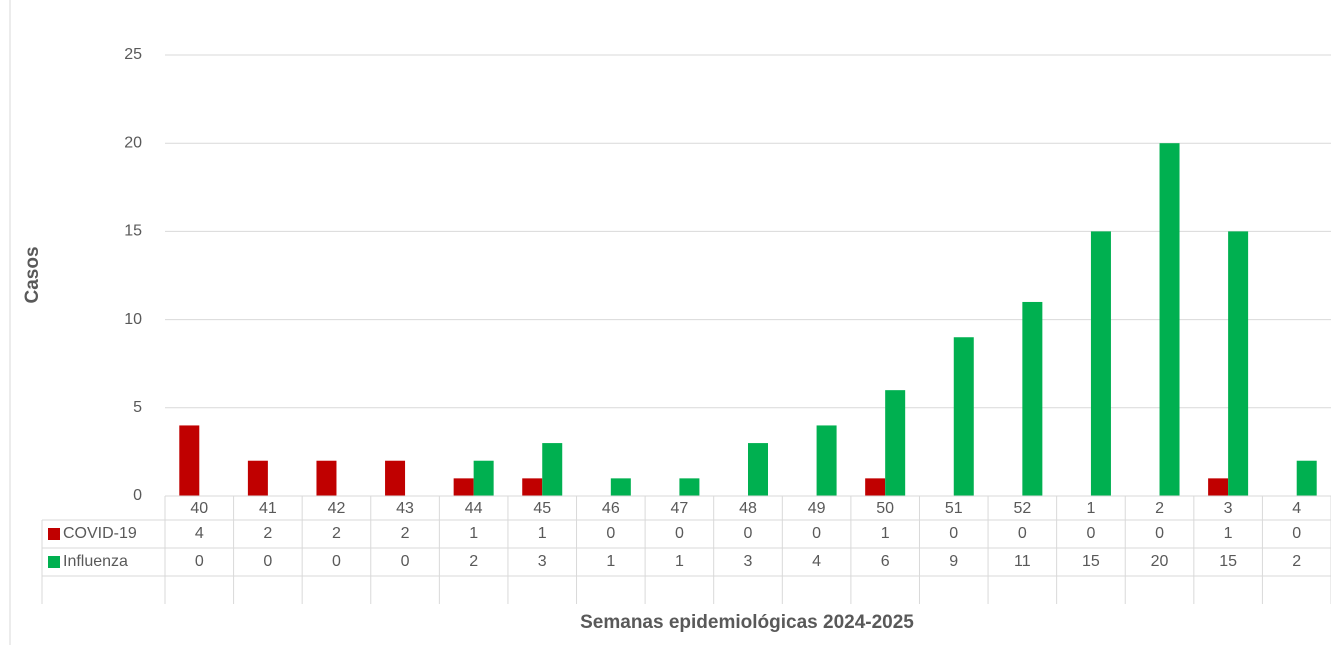 Image resolution: width=1331 pixels, height=645 pixels. What do you see at coordinates (137, 407) in the screenshot?
I see `y-tick-label: 5` at bounding box center [137, 407].